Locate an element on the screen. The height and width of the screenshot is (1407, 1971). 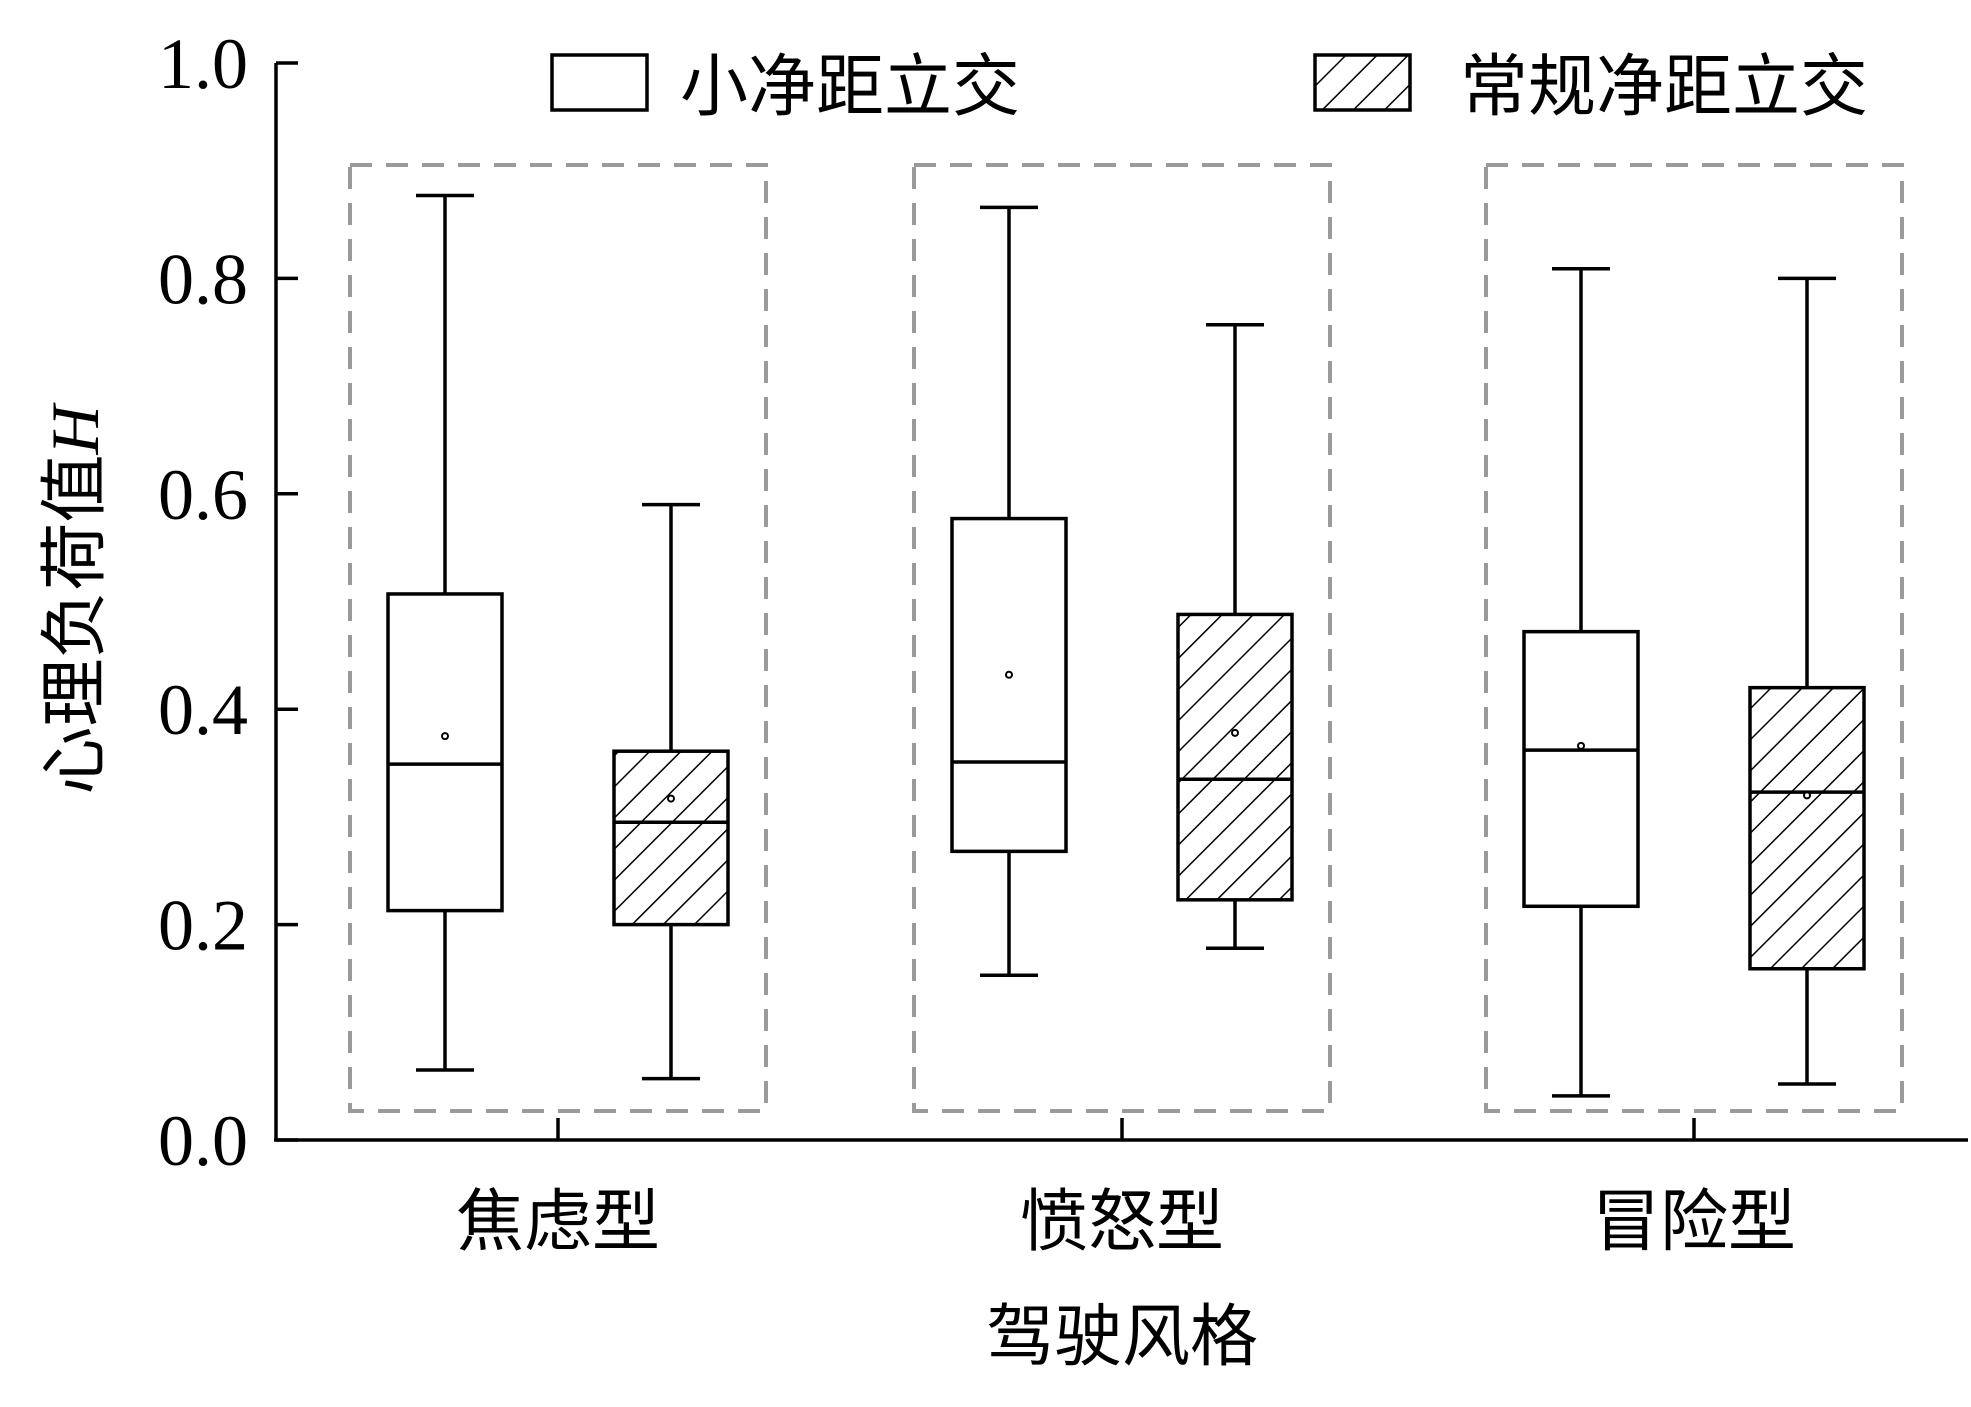
y-tick-label: 0.4 is located at coordinates (203, 710).